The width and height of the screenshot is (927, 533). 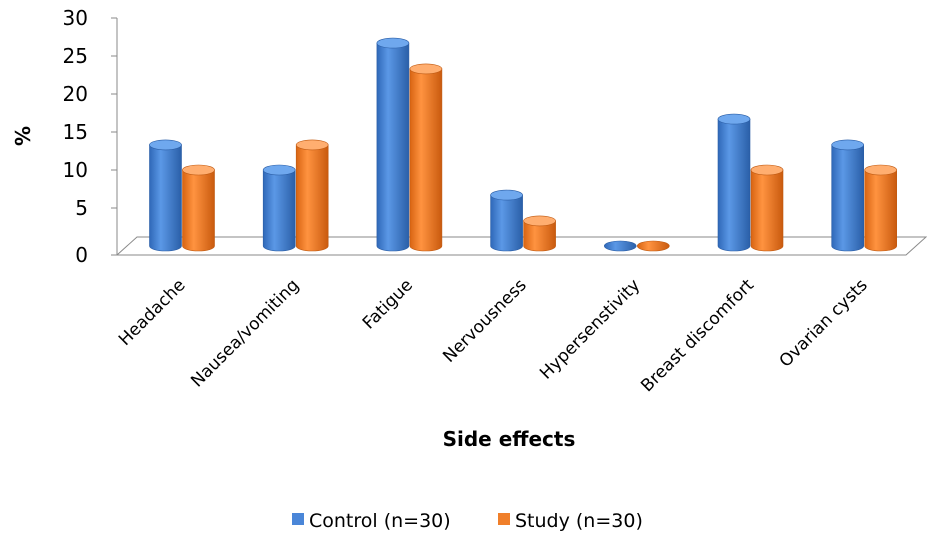 What do you see at coordinates (81, 255) in the screenshot?
I see `y-tick-label: 0` at bounding box center [81, 255].